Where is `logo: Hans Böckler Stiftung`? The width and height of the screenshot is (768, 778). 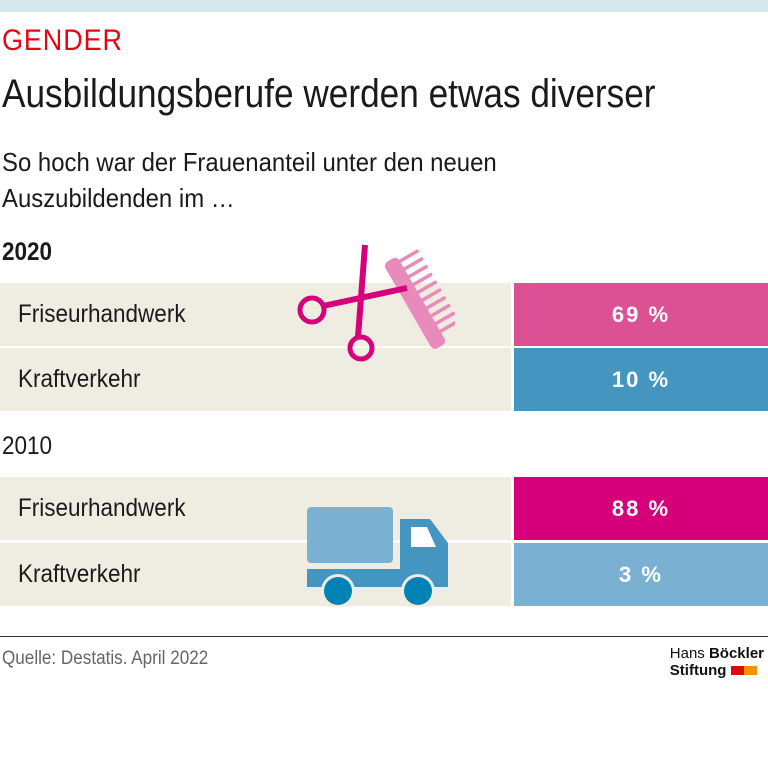 logo: Hans Böckler Stiftung is located at coordinates (717, 662).